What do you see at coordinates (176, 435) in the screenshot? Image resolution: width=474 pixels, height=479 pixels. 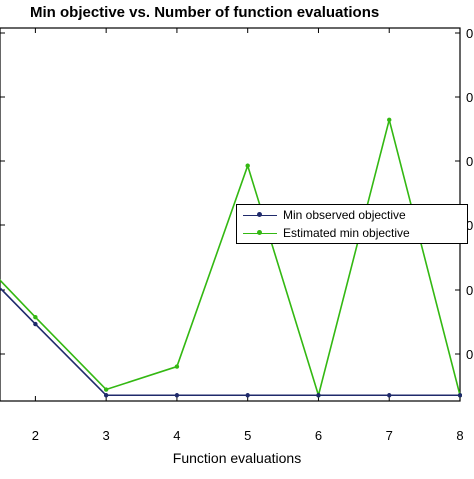 I see `x-tick-label: 4` at bounding box center [176, 435].